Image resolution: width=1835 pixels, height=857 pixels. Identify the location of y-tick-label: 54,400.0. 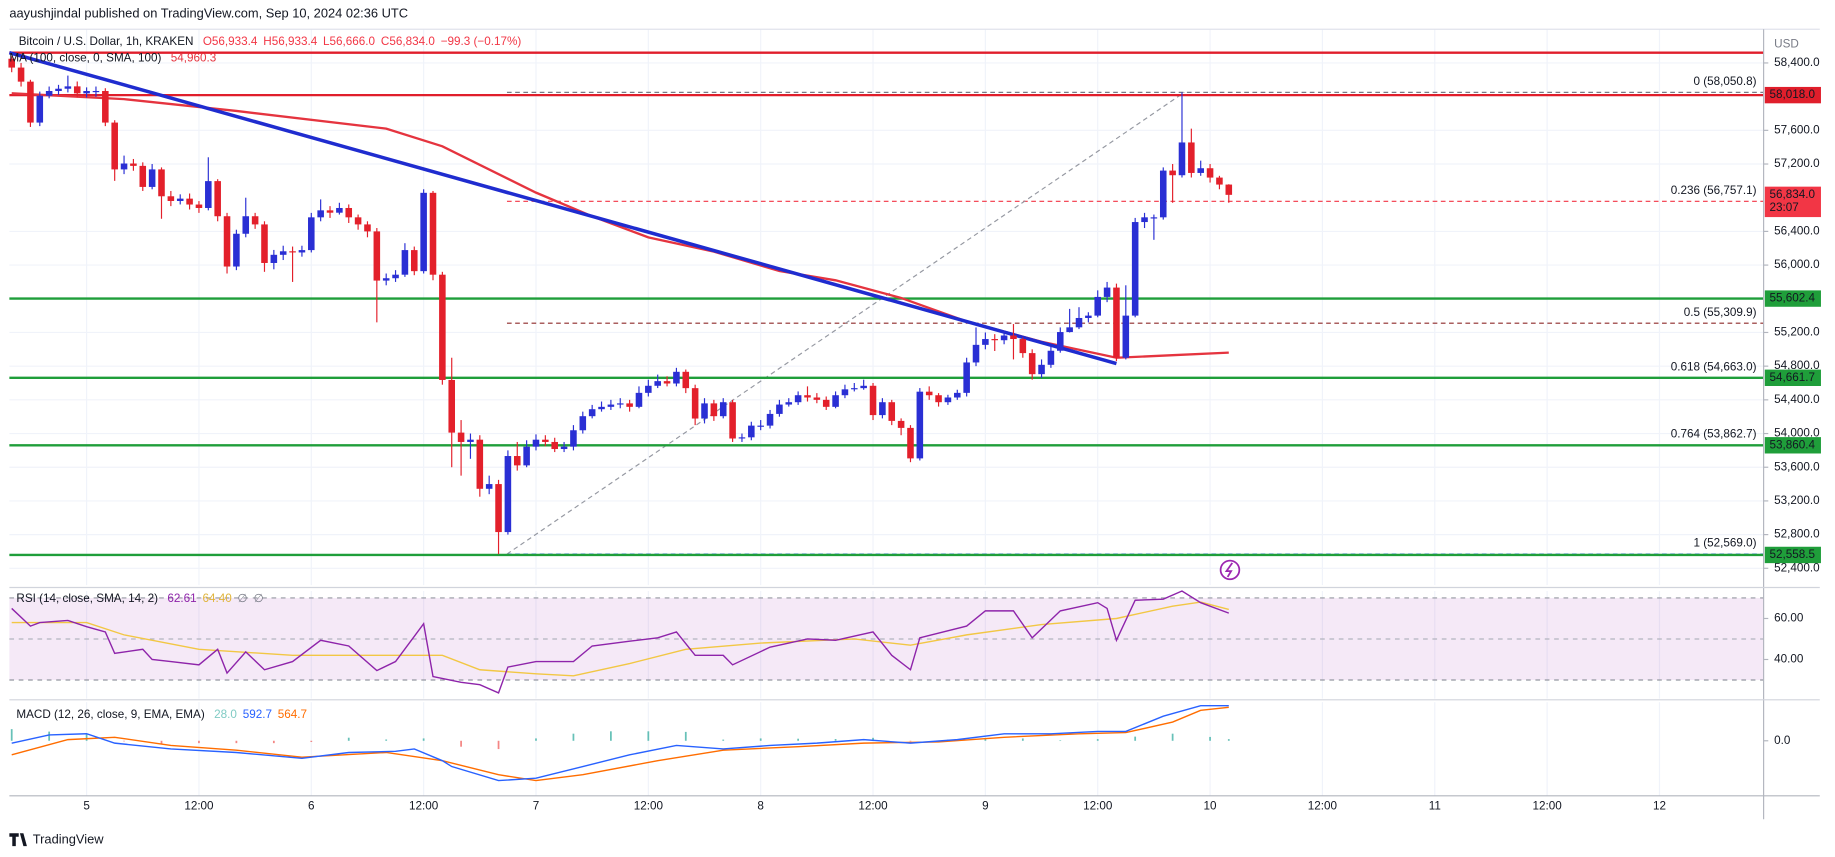
(1797, 399).